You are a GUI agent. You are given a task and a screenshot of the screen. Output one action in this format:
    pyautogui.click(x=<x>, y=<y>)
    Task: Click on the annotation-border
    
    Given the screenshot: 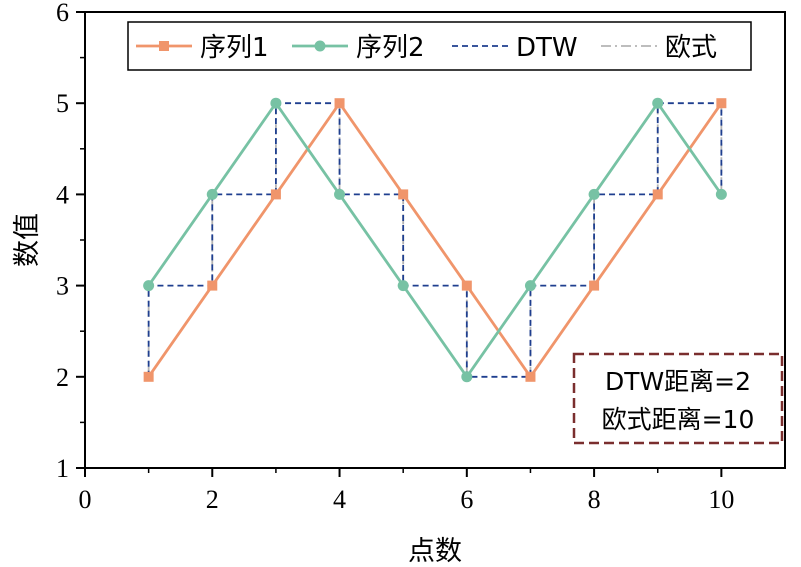 What is the action you would take?
    pyautogui.click(x=678, y=398)
    